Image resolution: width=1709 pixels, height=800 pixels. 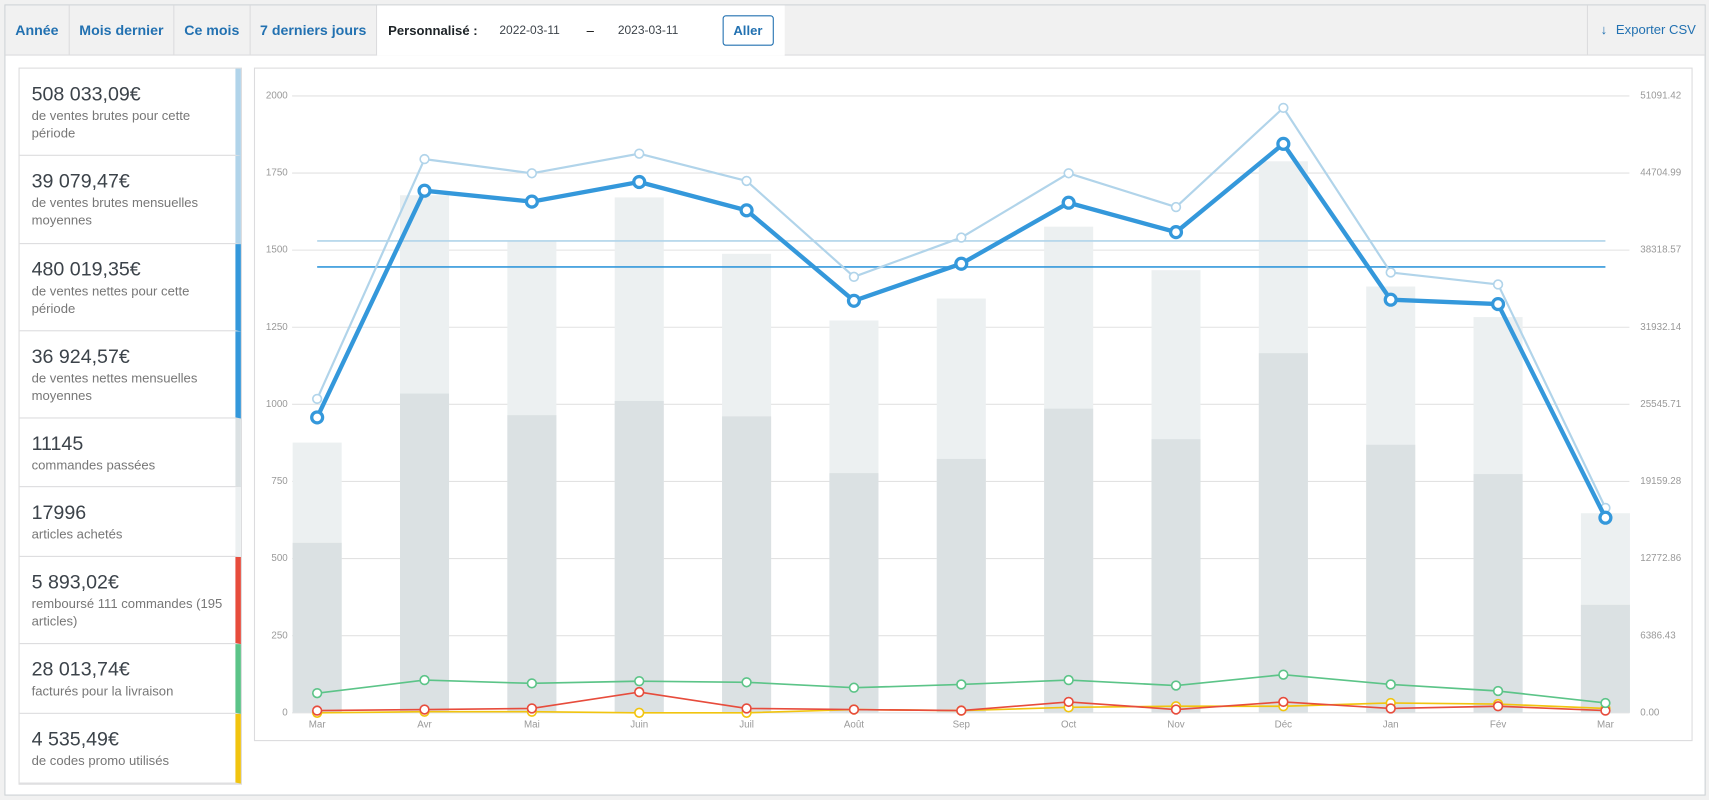 I want to click on y2-tick-label: 44704.99, so click(x=1660, y=173).